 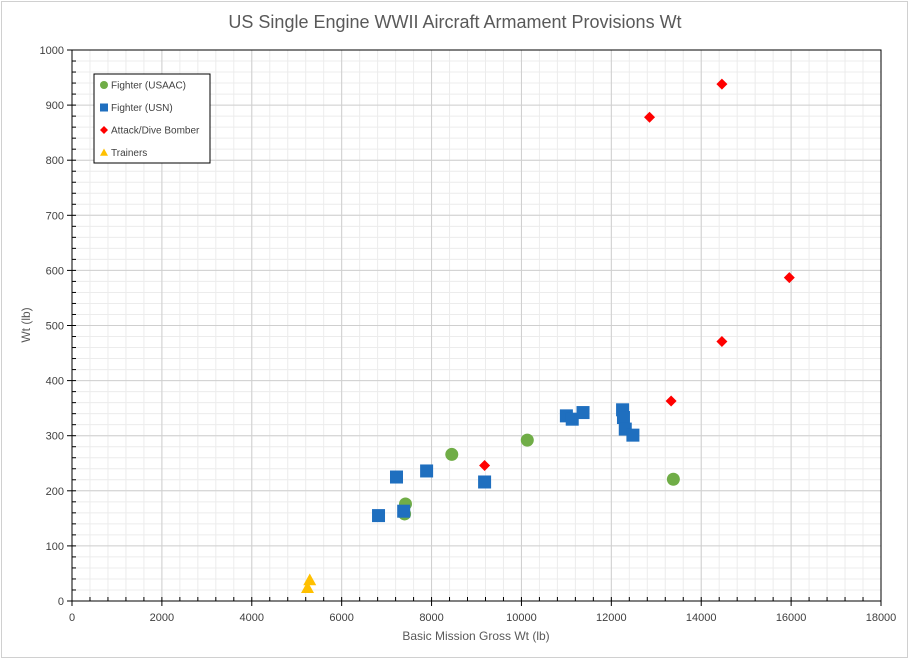 I want to click on x-tick-label: 4000, so click(x=252, y=618).